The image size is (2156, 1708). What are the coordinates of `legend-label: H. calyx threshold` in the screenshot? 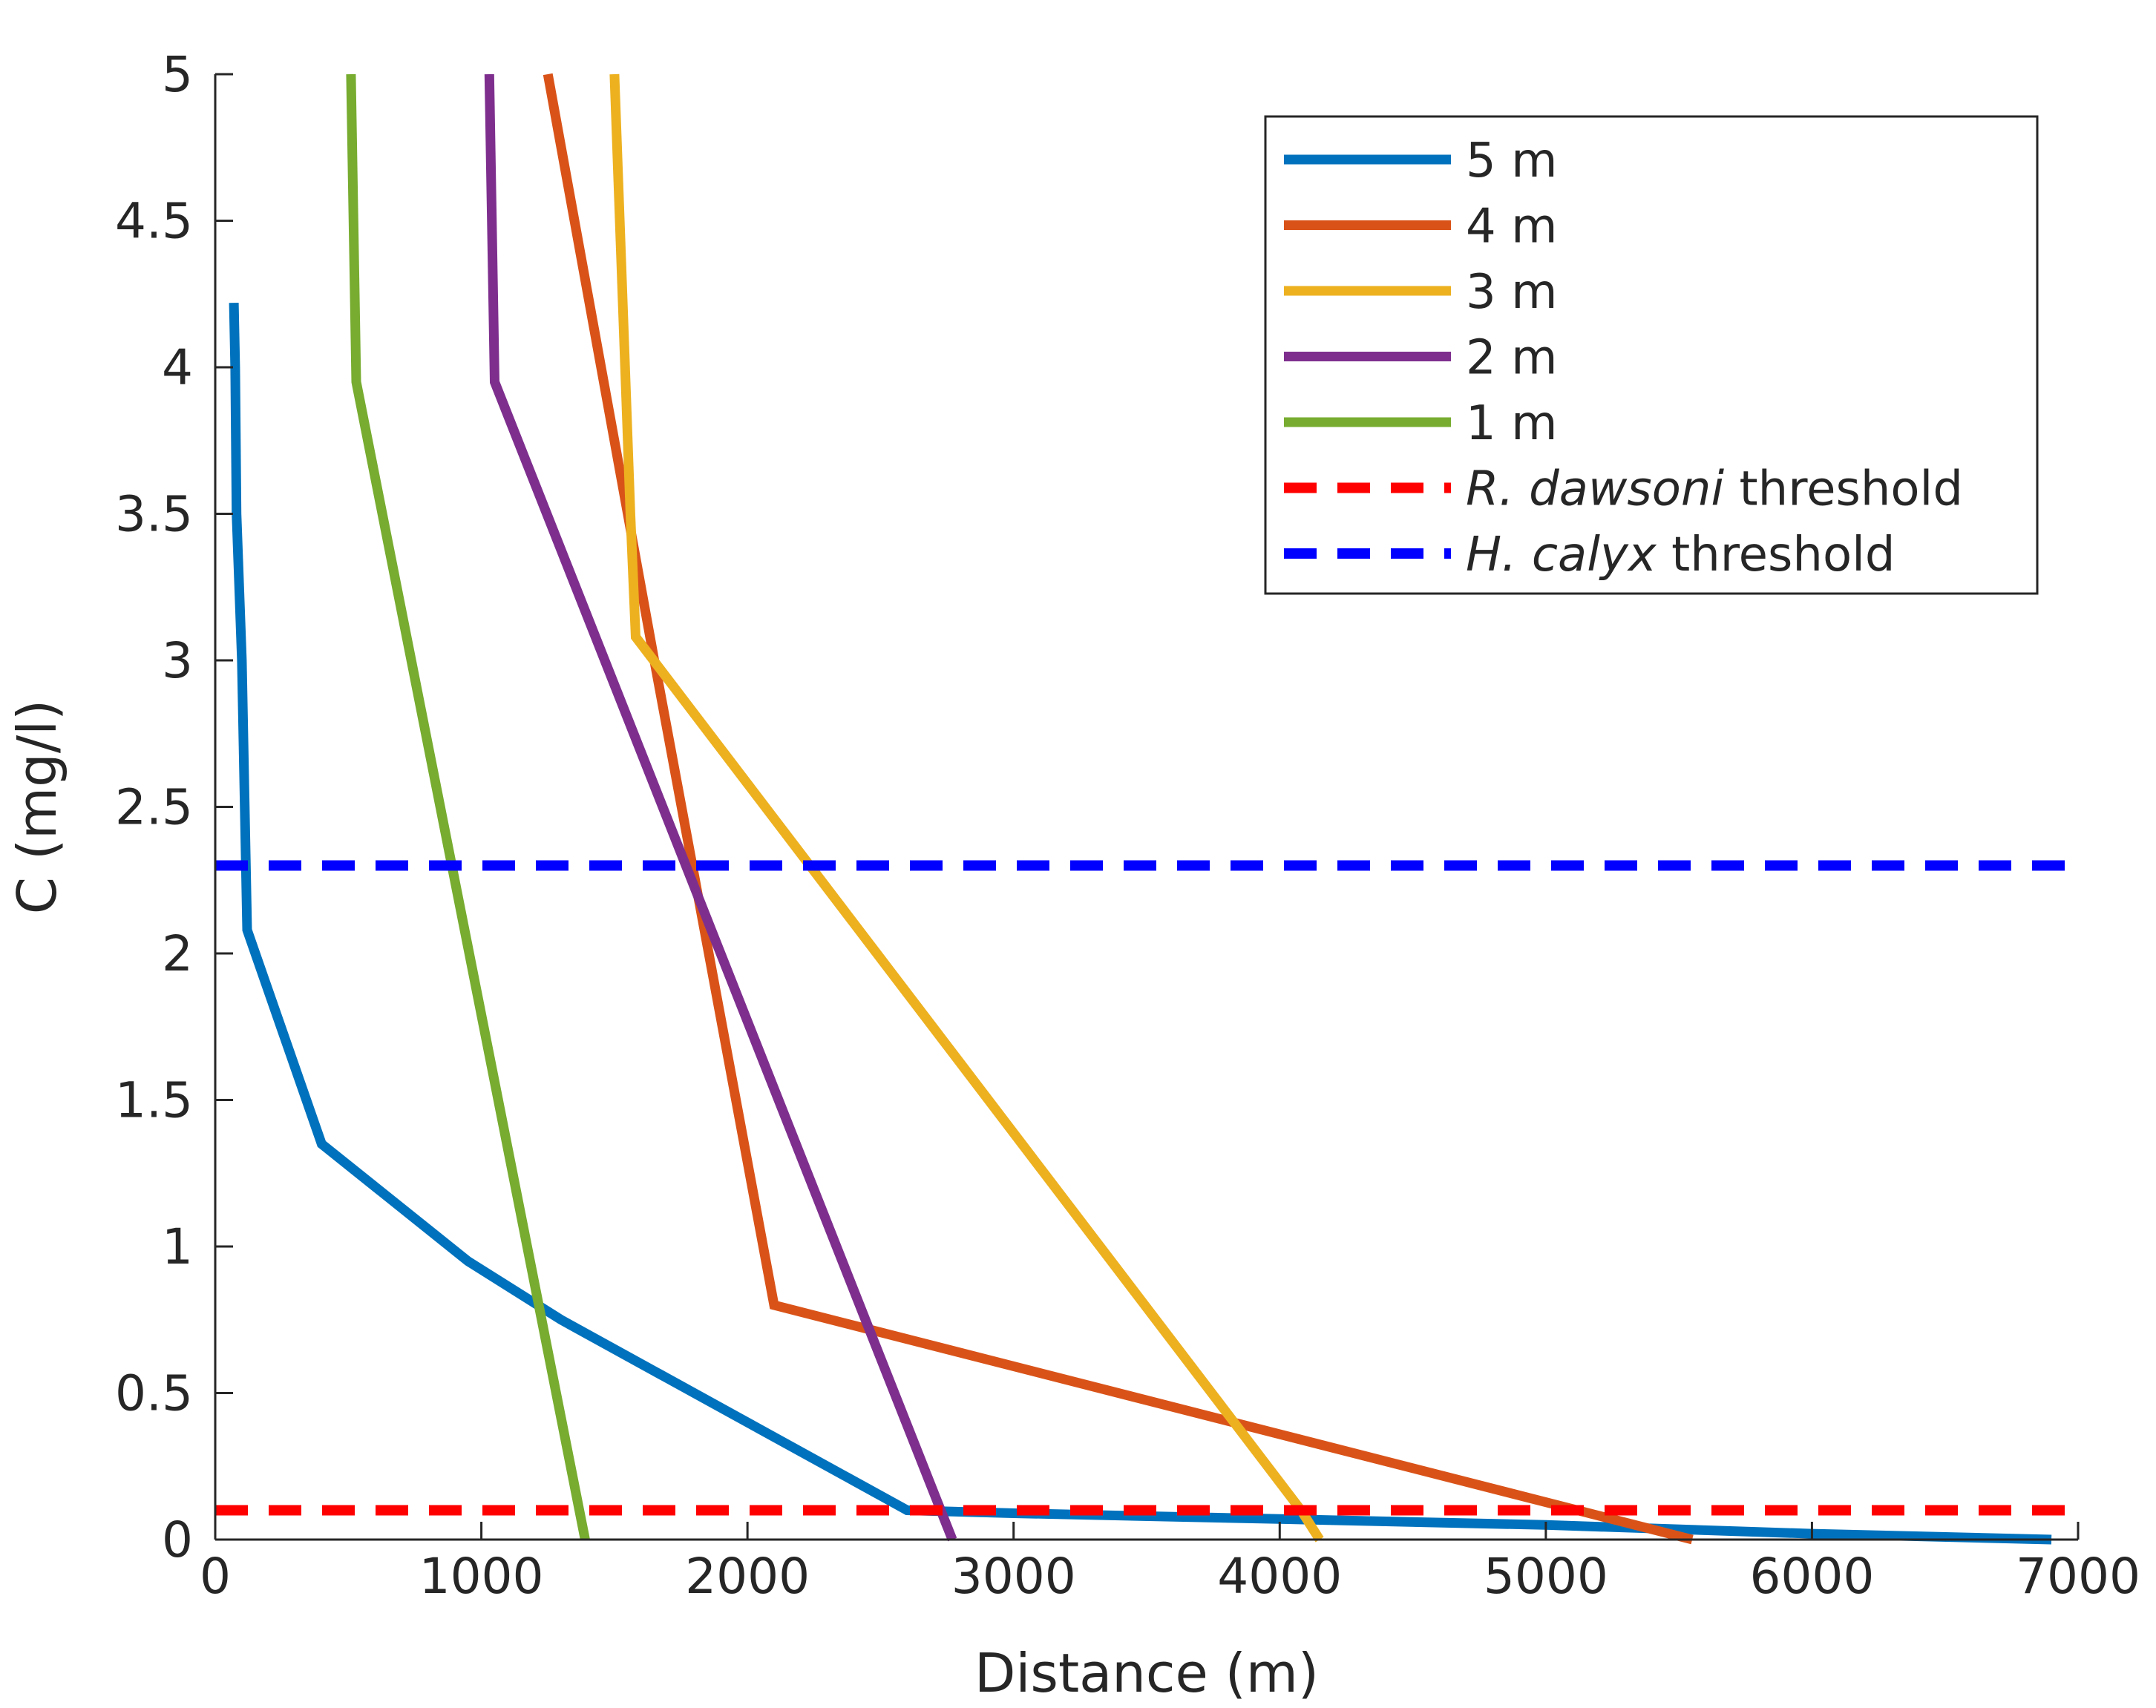 It's located at (1680, 555).